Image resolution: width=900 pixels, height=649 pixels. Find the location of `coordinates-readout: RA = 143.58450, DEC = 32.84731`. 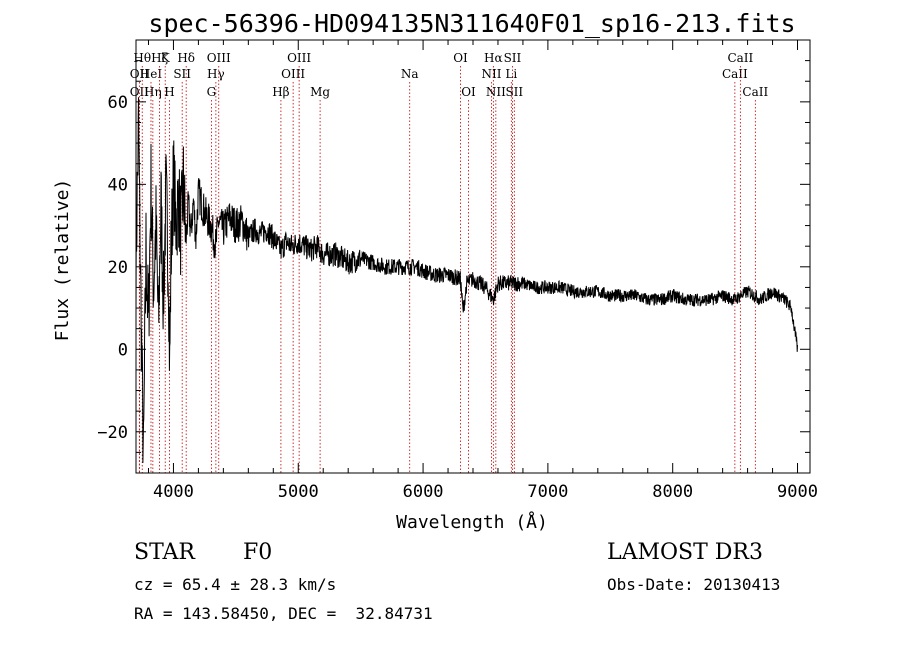

coordinates-readout: RA = 143.58450, DEC = 32.84731 is located at coordinates (283, 613).